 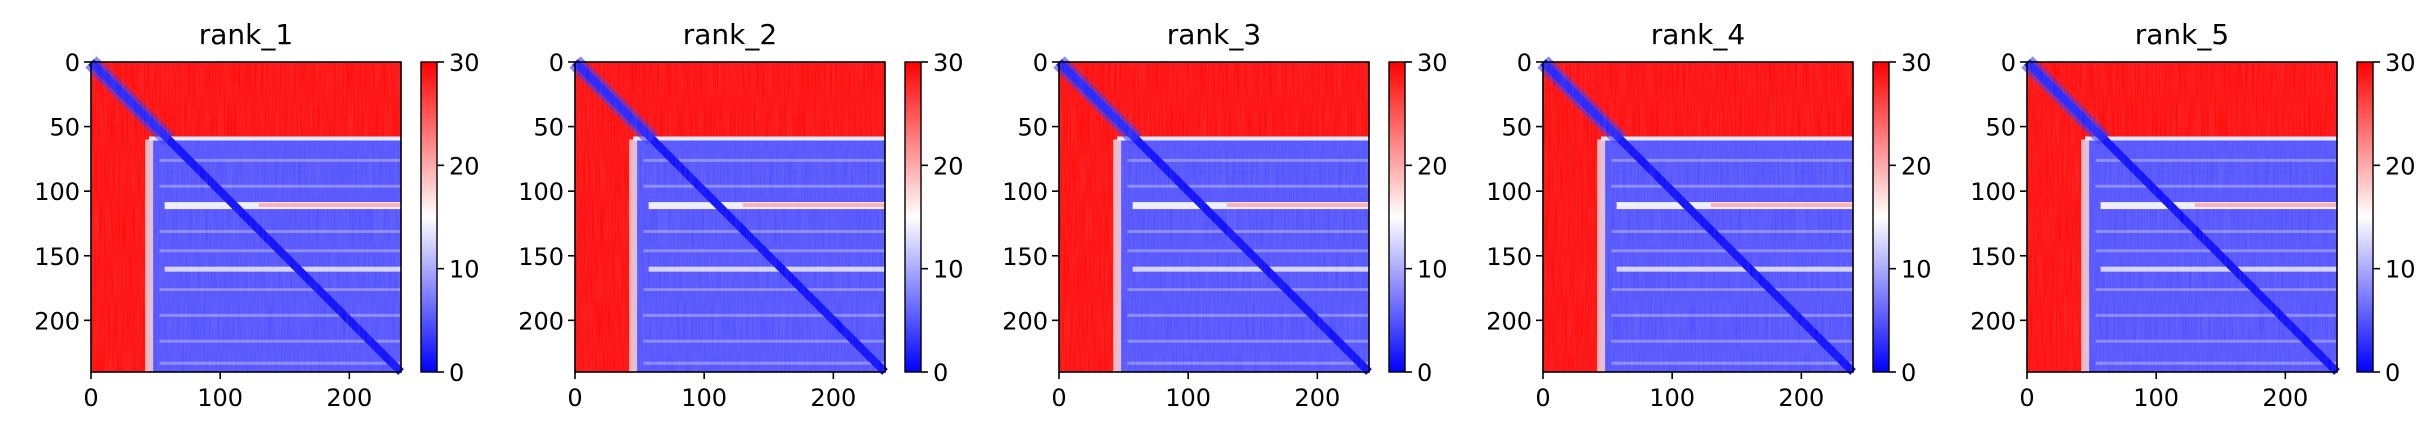 What do you see at coordinates (1698, 34) in the screenshot?
I see `chart-title: rank_4` at bounding box center [1698, 34].